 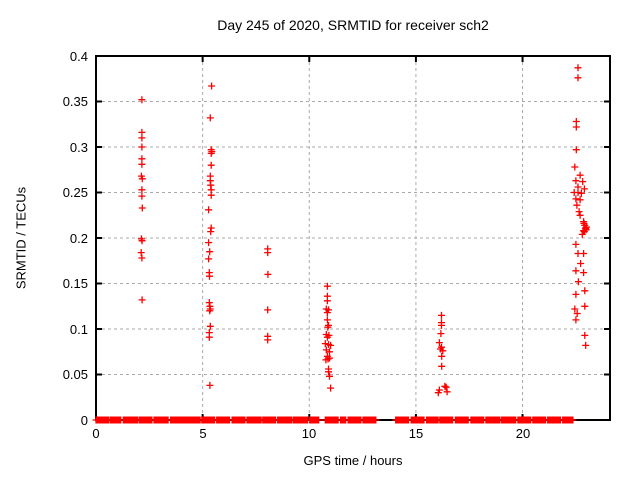 What do you see at coordinates (75, 101) in the screenshot?
I see `y-tick-label: 0.35` at bounding box center [75, 101].